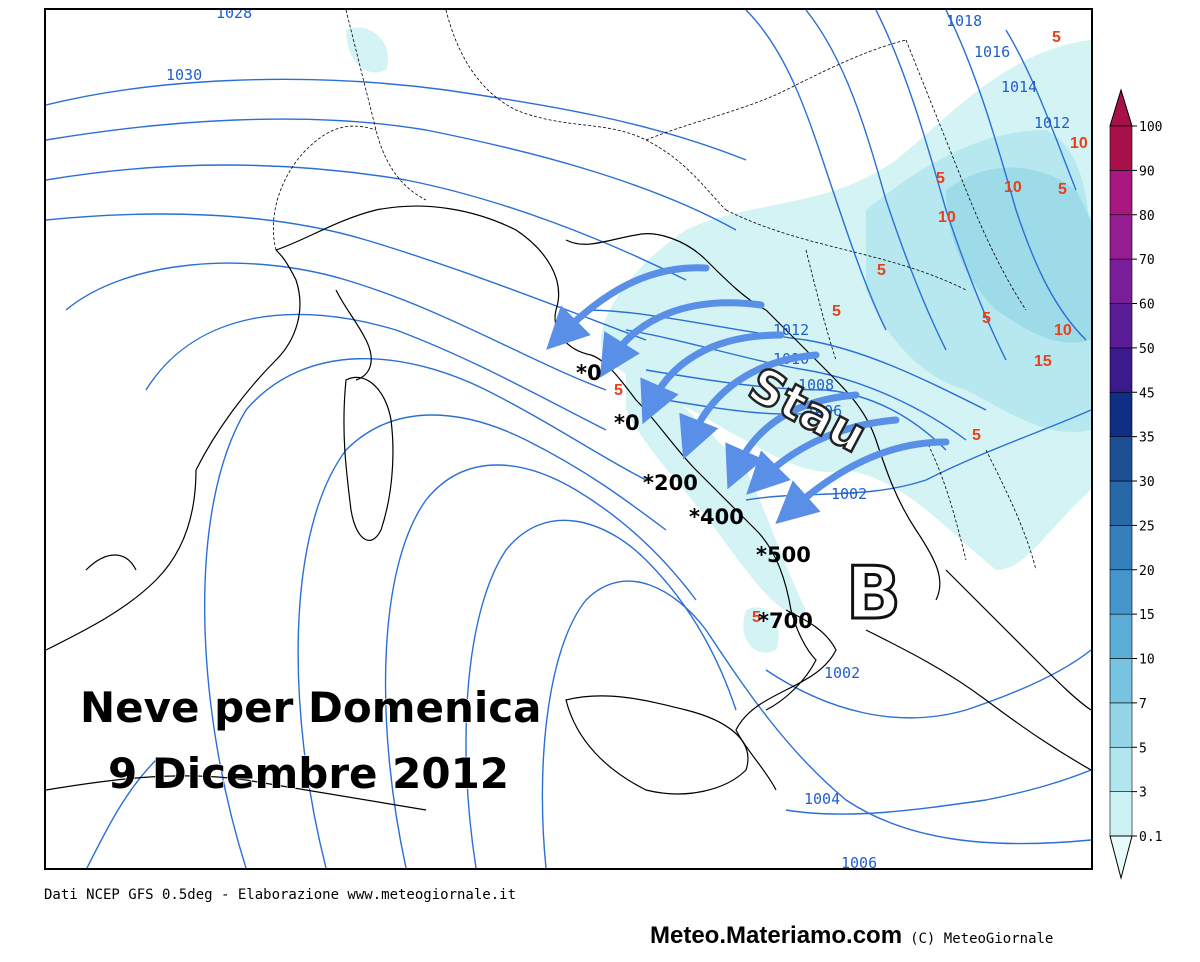  What do you see at coordinates (1147, 438) in the screenshot?
I see `colorbar-tick-label: 35` at bounding box center [1147, 438].